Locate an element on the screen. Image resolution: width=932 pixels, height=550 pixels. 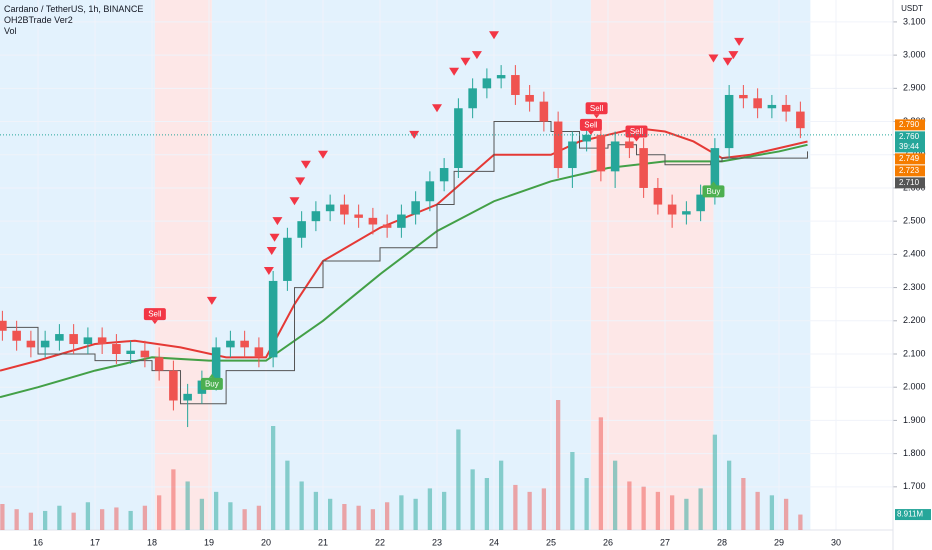
price-tag-label: 2.723 is located at coordinates (909, 170).